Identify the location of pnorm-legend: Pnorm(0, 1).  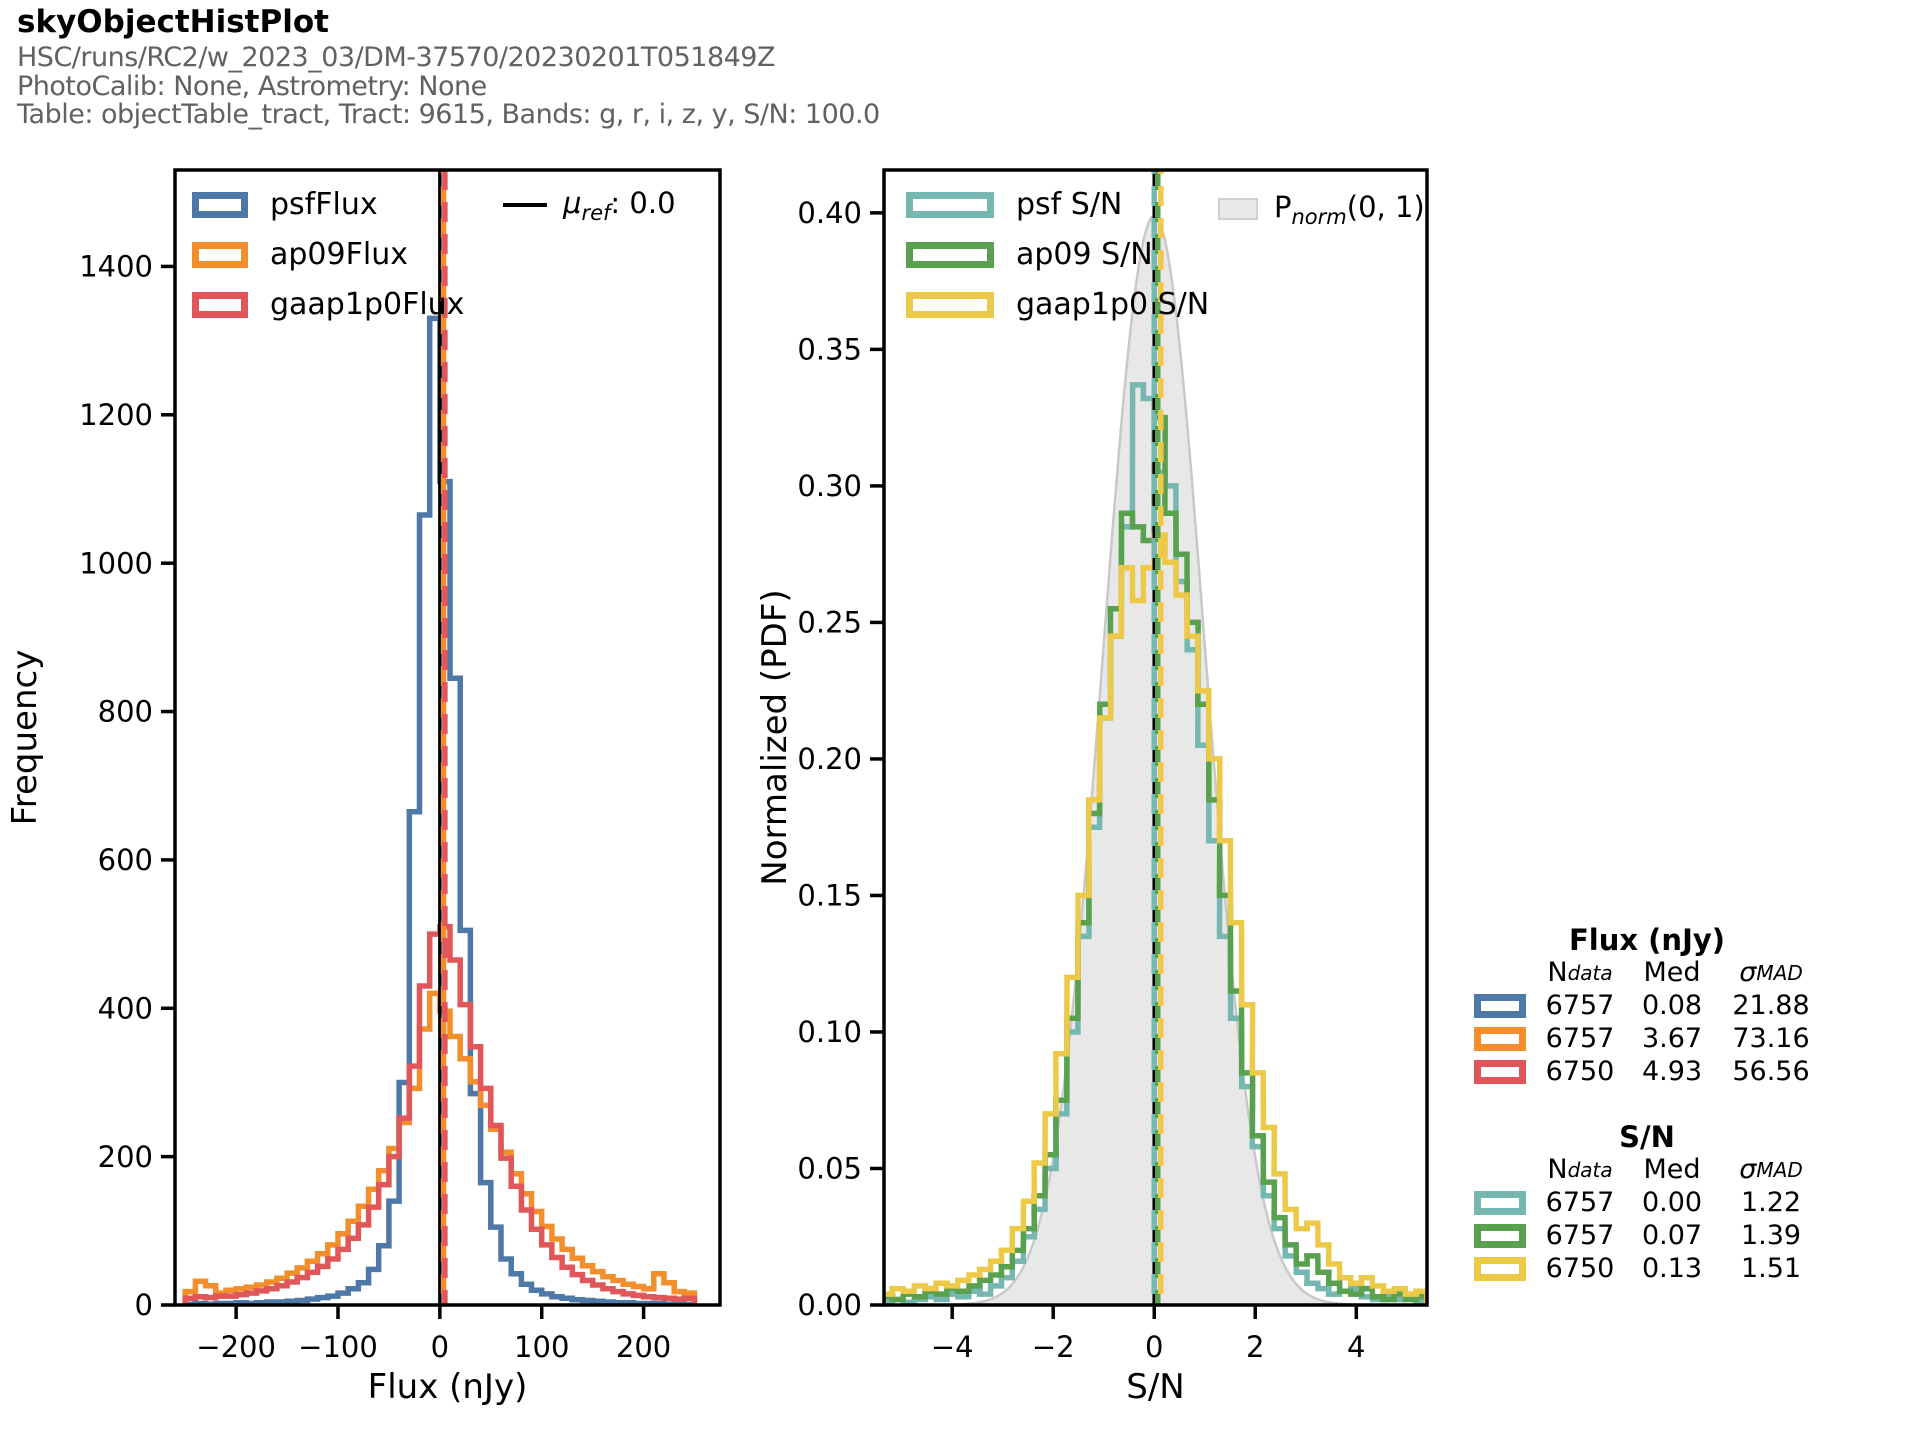
(1321, 209).